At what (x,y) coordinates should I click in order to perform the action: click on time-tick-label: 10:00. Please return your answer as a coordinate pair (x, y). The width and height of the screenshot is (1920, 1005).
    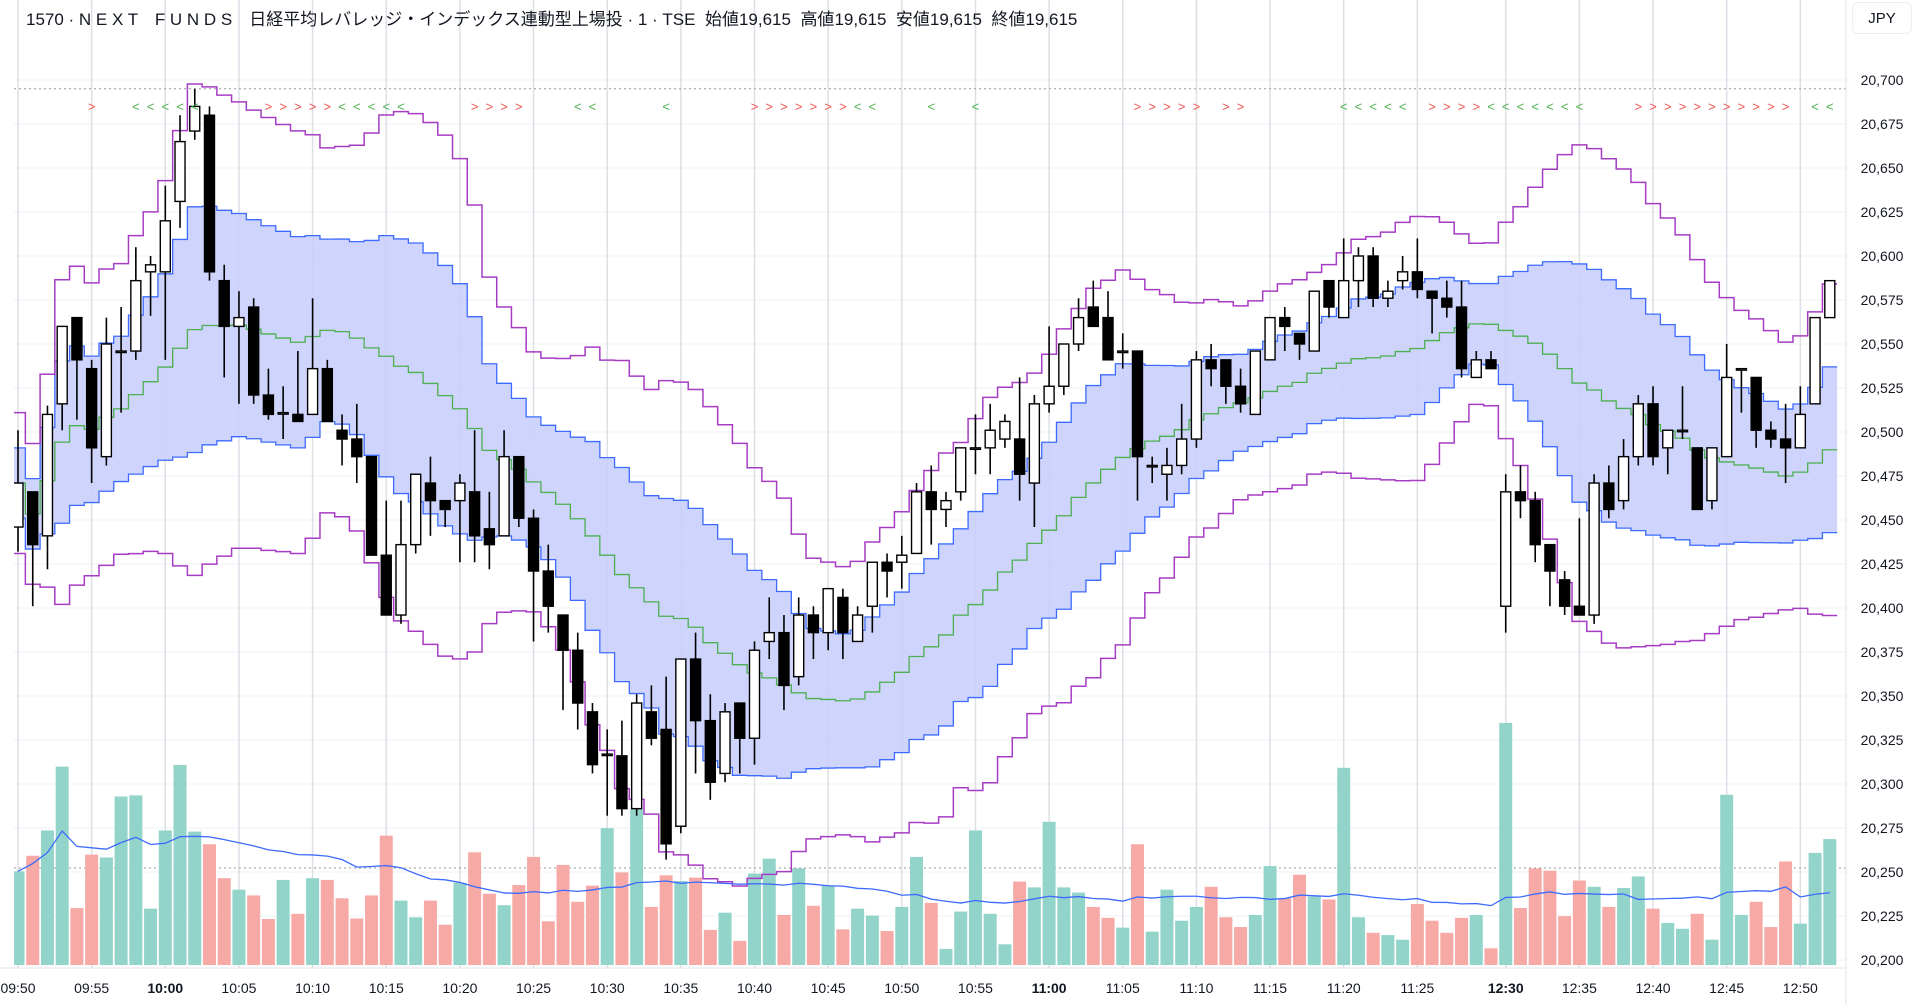
    Looking at the image, I should click on (165, 988).